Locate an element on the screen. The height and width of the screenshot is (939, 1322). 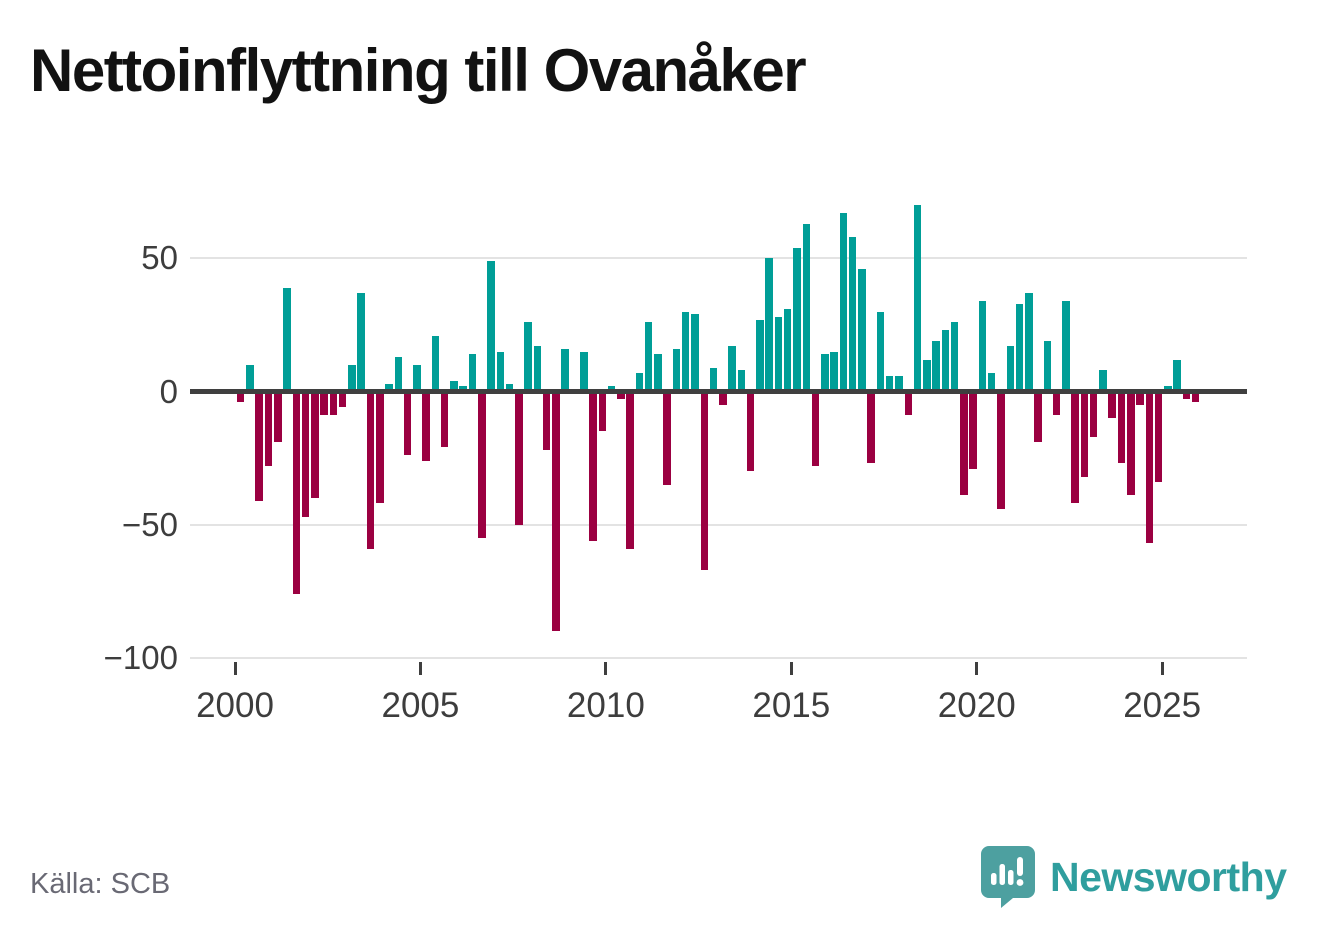
x-axis-tick-label: 2005 is located at coordinates (420, 705).